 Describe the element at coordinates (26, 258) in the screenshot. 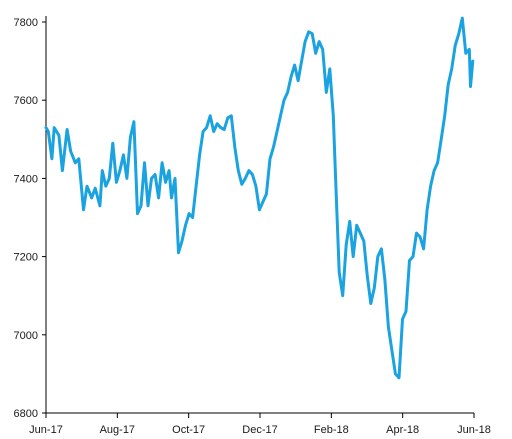

I see `y-tick-label: 7200` at that location.